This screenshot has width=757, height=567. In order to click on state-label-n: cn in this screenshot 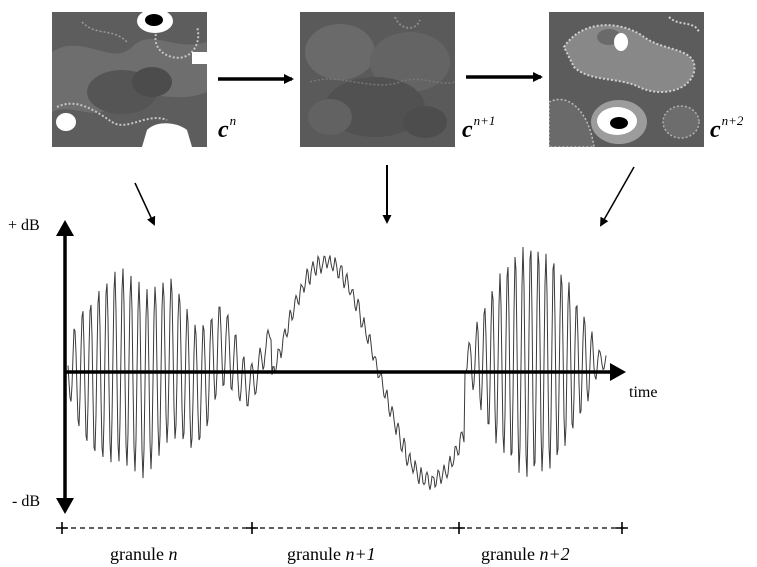, I will do `click(227, 128)`.